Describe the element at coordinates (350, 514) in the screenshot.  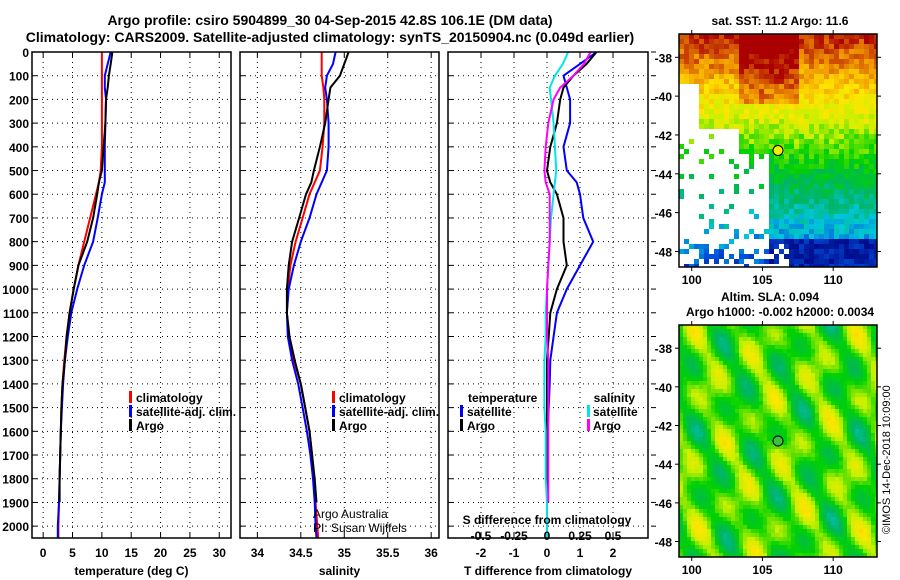
I see `credit-text: Argo Australia` at that location.